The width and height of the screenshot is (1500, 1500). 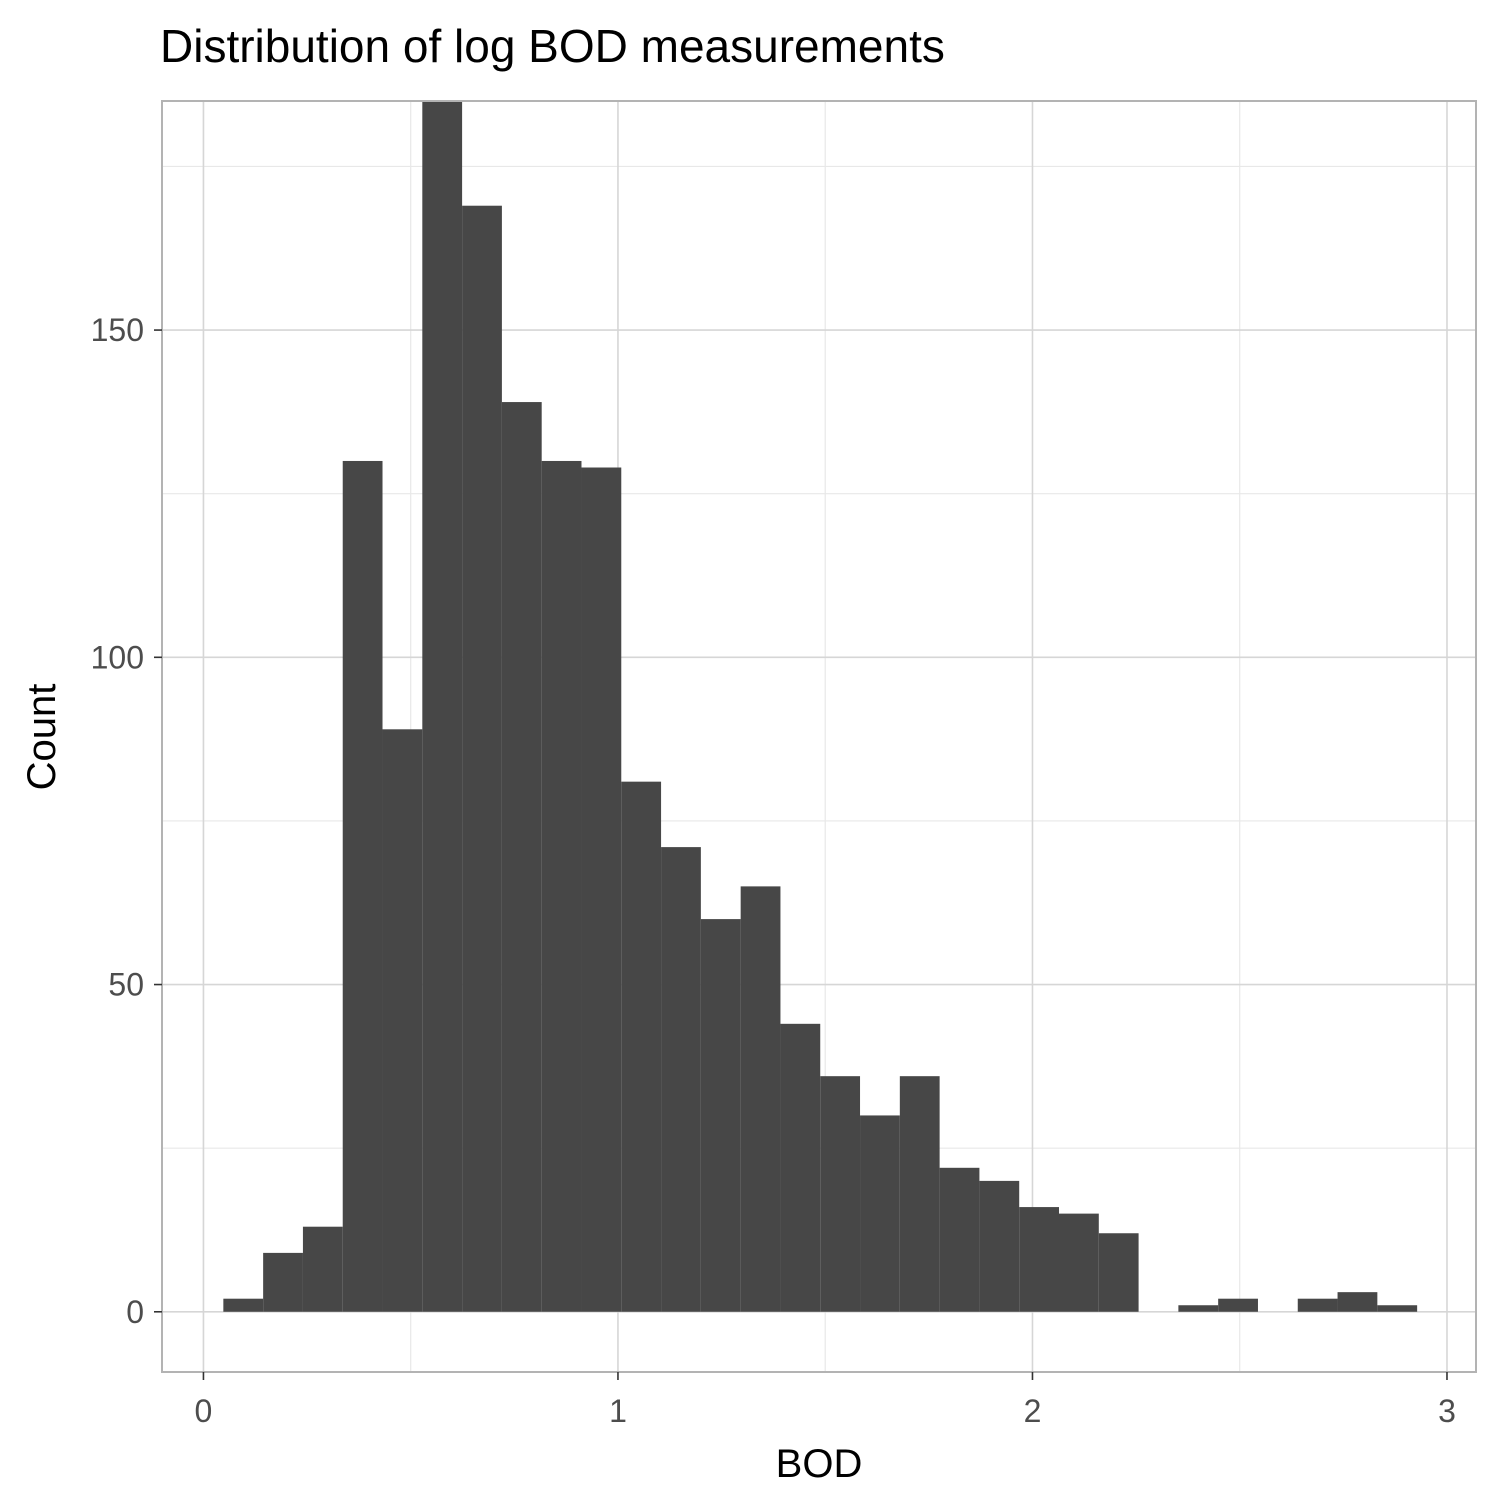 I want to click on x-axis-title: BOD, so click(x=819, y=1464).